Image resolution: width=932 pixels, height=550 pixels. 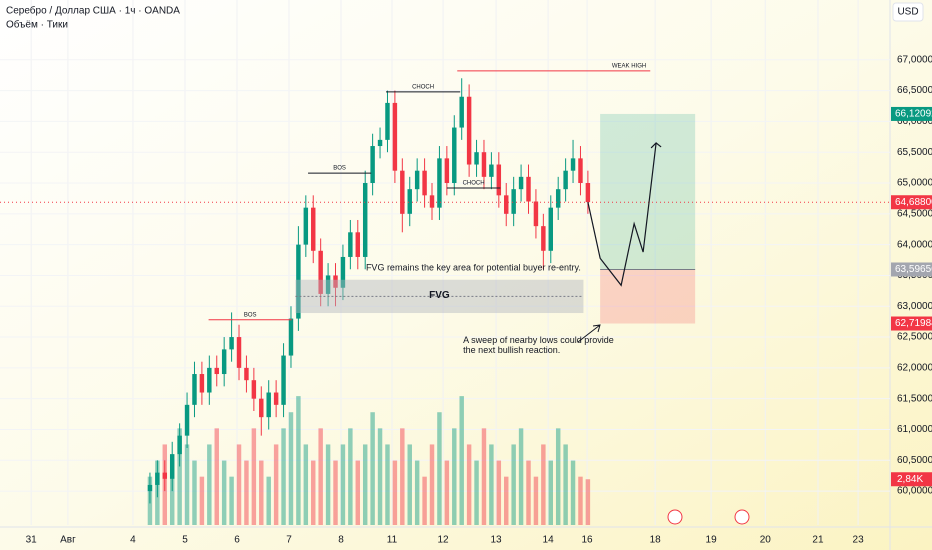 I want to click on y-tick-label: 64,50000, so click(x=914, y=213).